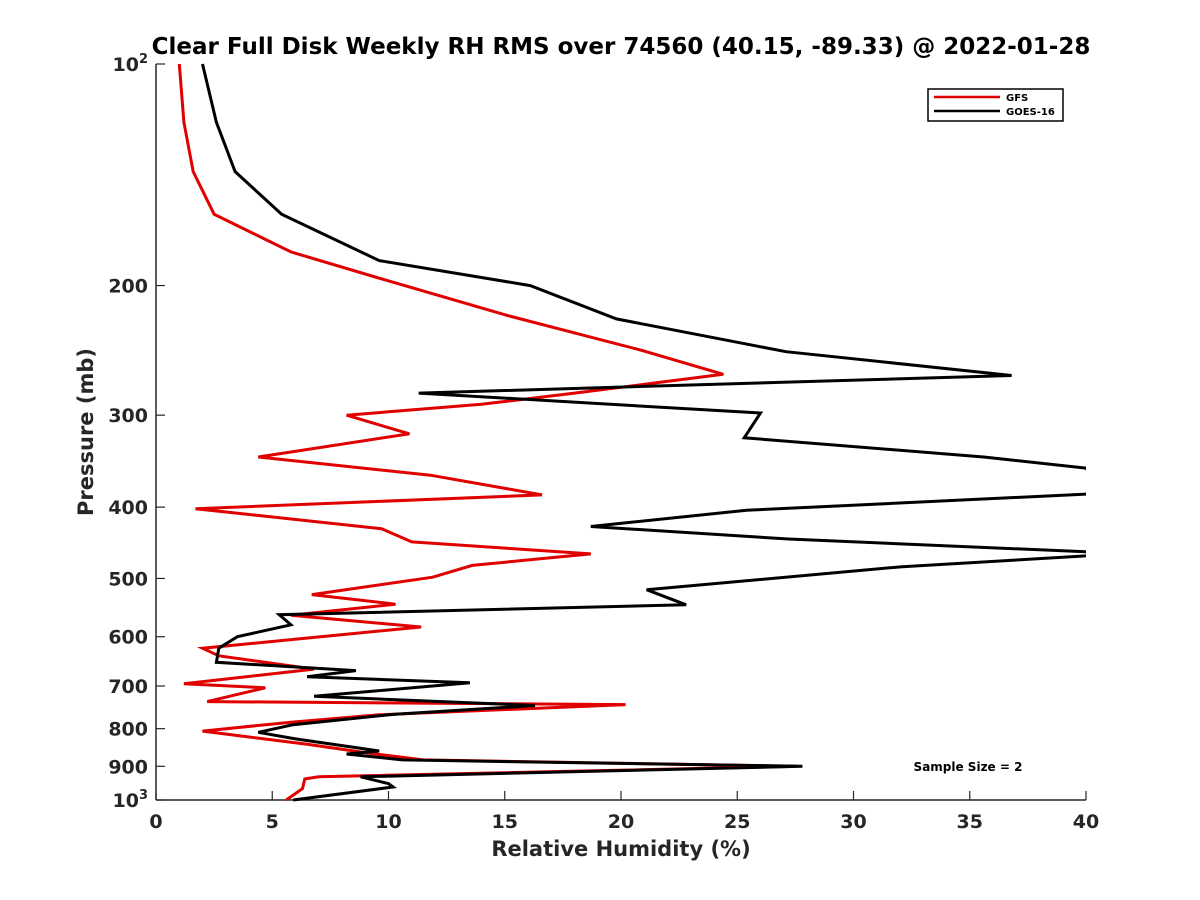  I want to click on x-tick-label: 15, so click(505, 822).